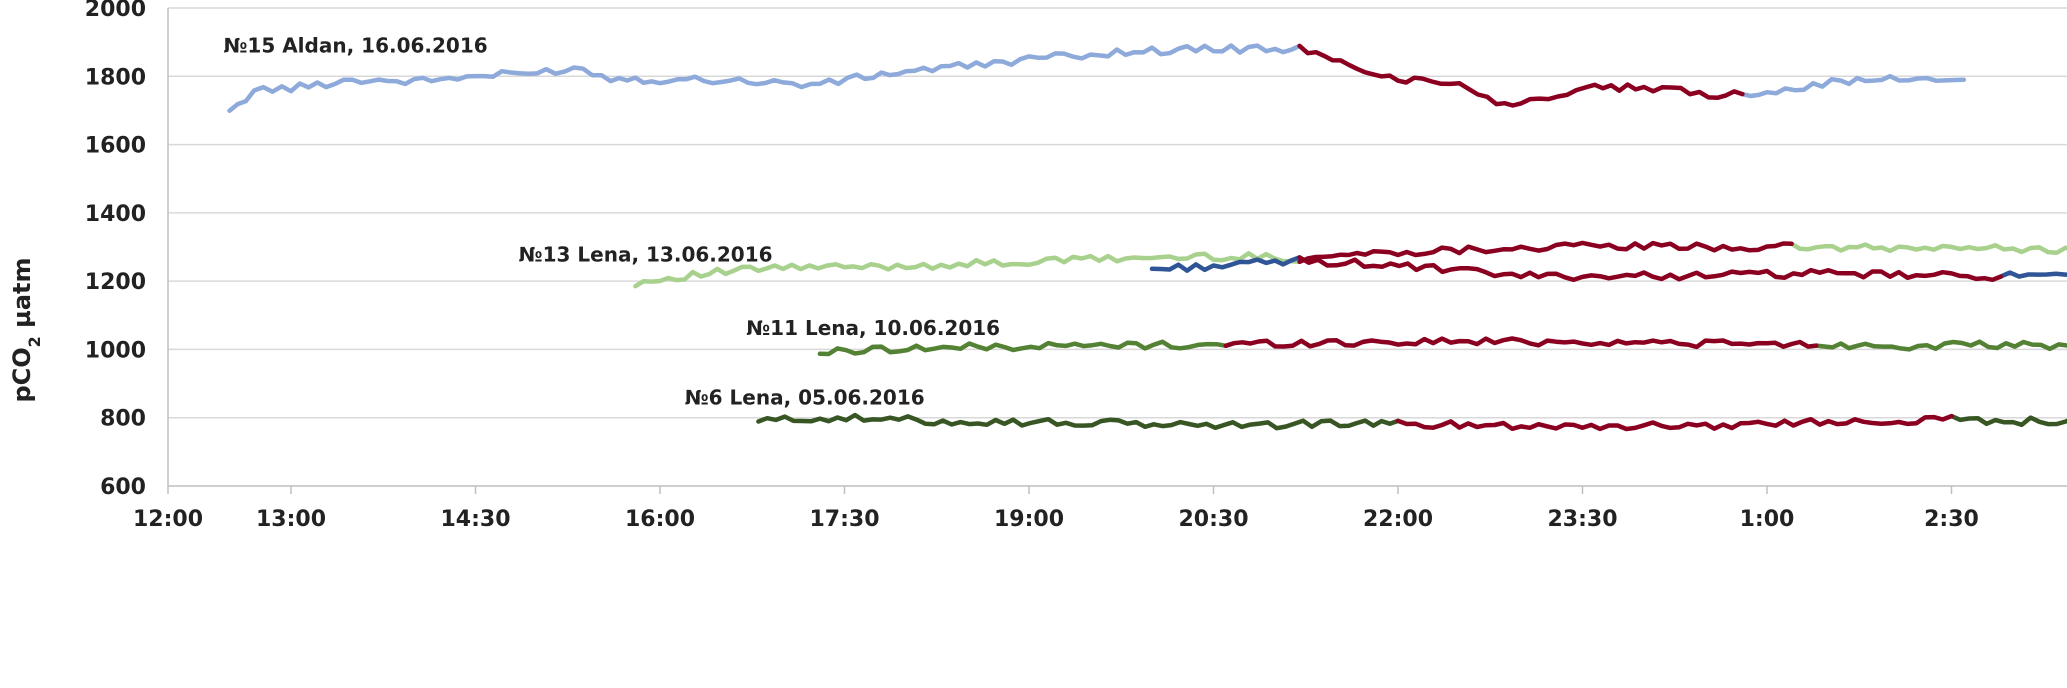  I want to click on y-tick-label: 1800, so click(115, 77).